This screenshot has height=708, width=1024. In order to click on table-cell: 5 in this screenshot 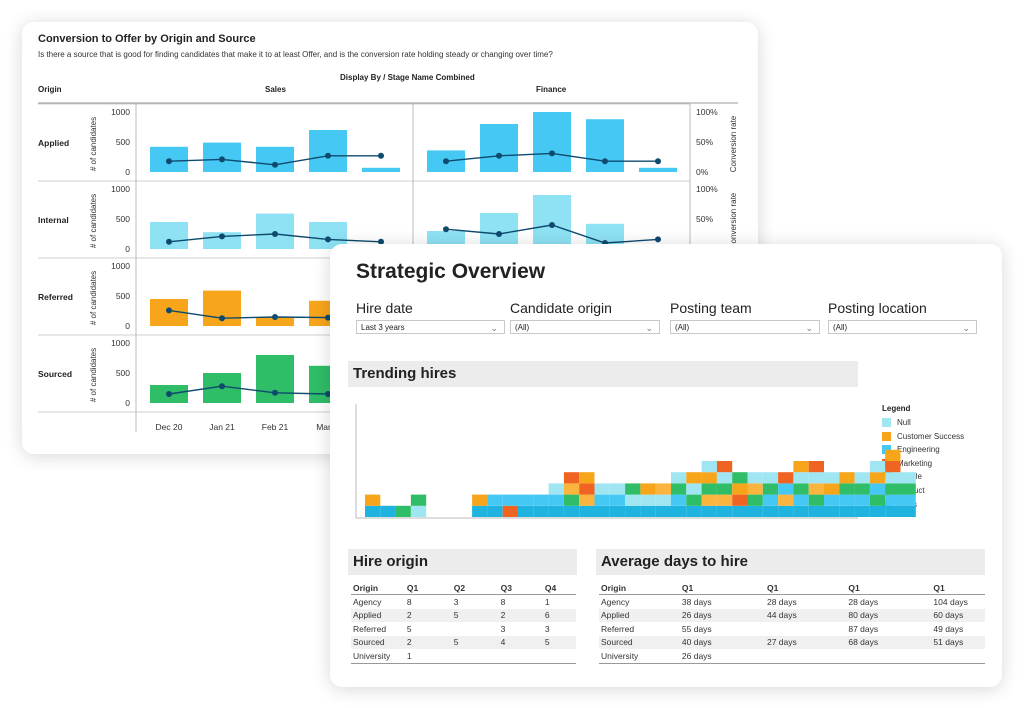, I will do `click(559, 642)`.